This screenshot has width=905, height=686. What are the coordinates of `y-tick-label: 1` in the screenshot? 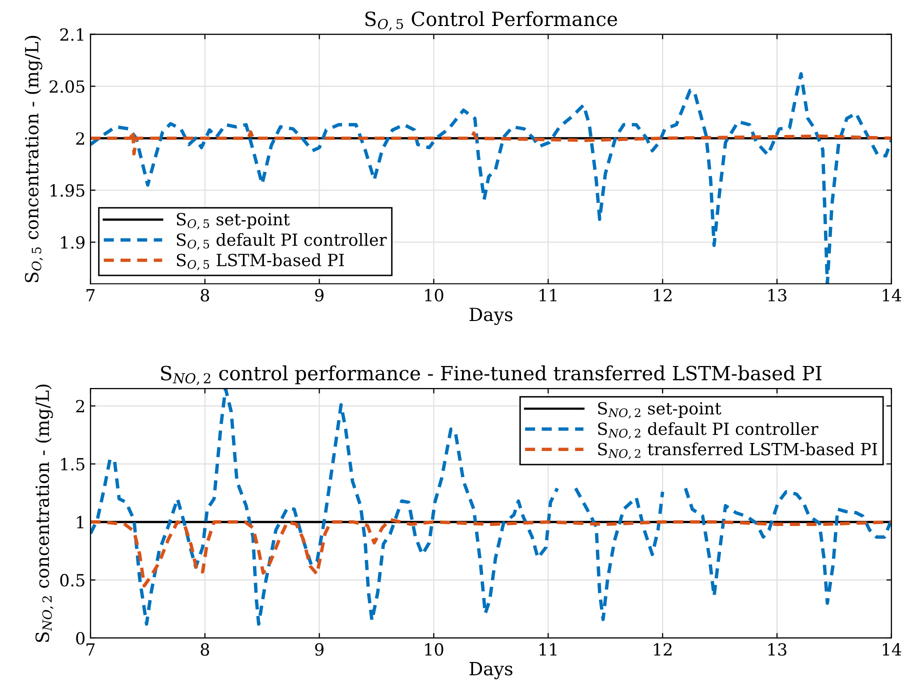 It's located at (80, 522).